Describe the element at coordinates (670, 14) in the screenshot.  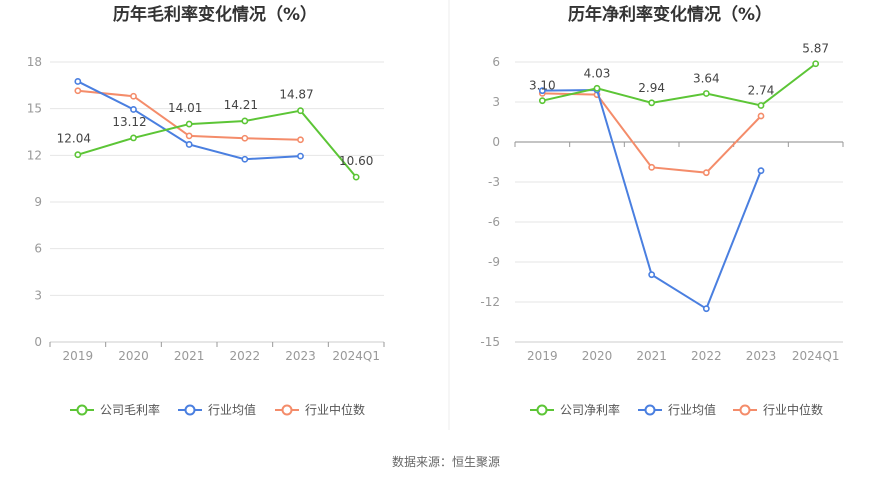
I see `chart-title: 历年净利率变化情况（%）` at that location.